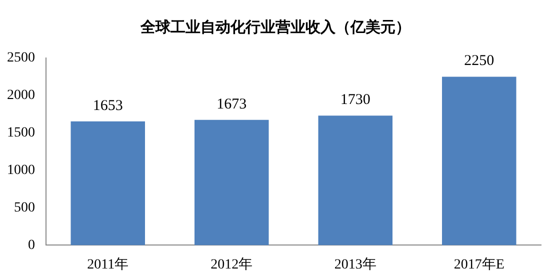 This screenshot has width=551, height=278. I want to click on data-label: 1730, so click(355, 100).